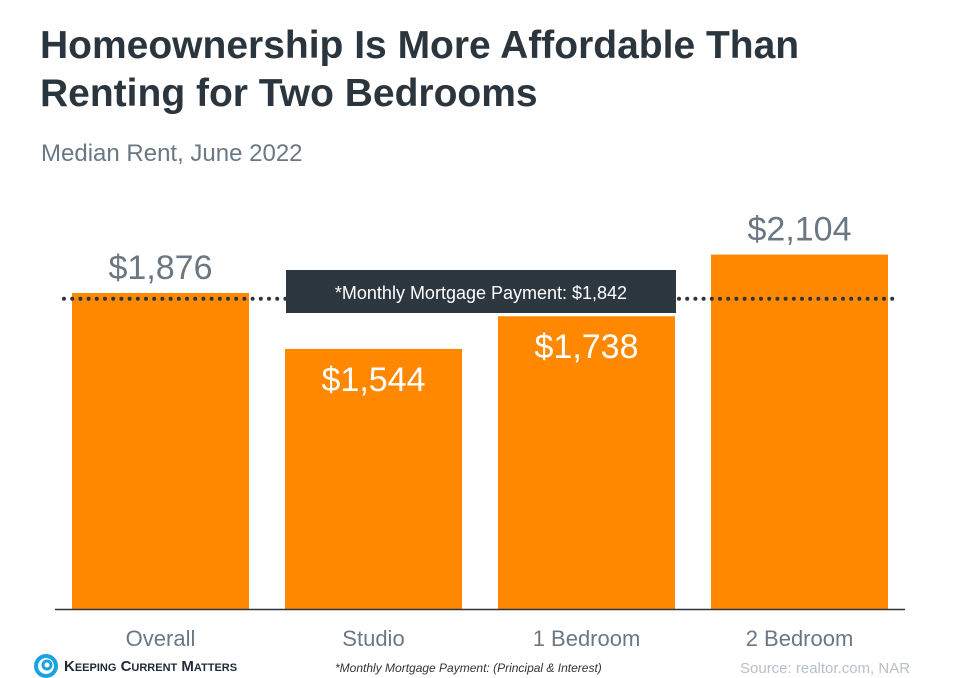 This screenshot has width=960, height=678. What do you see at coordinates (825, 668) in the screenshot?
I see `source-note: Source: realtor.com, NAR` at bounding box center [825, 668].